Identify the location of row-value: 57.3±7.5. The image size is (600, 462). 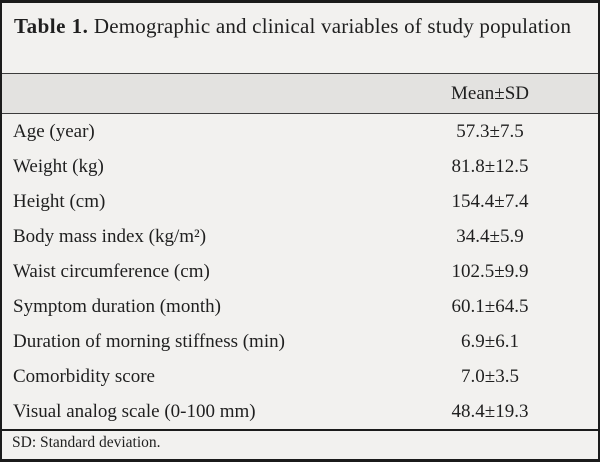
(490, 131).